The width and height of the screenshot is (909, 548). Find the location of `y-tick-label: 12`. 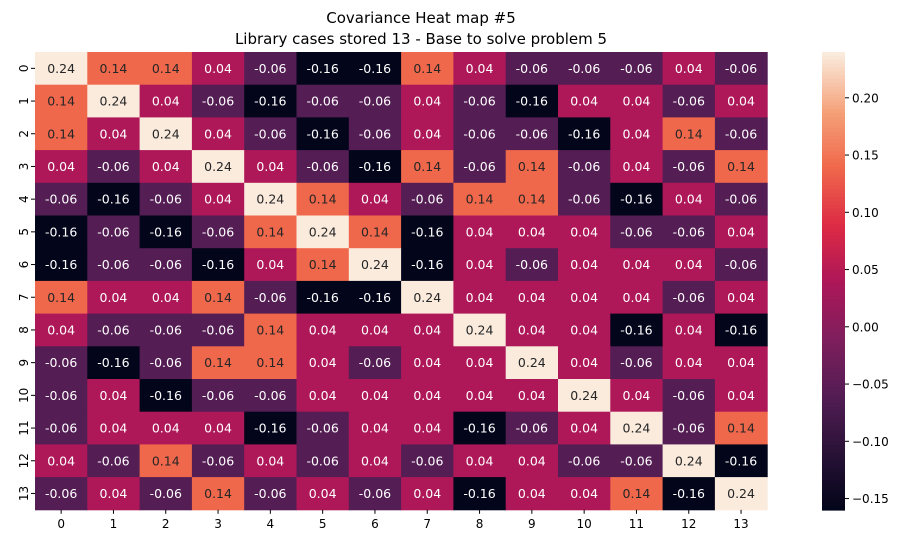

y-tick-label: 12 is located at coordinates (24, 460).